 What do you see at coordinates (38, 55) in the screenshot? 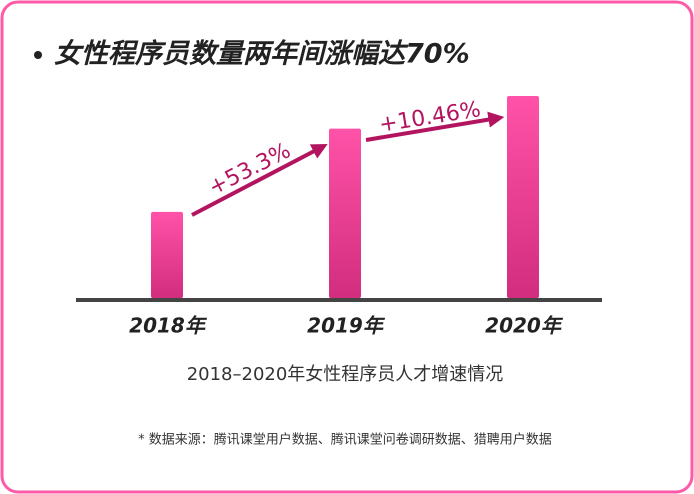
I see `bullet` at bounding box center [38, 55].